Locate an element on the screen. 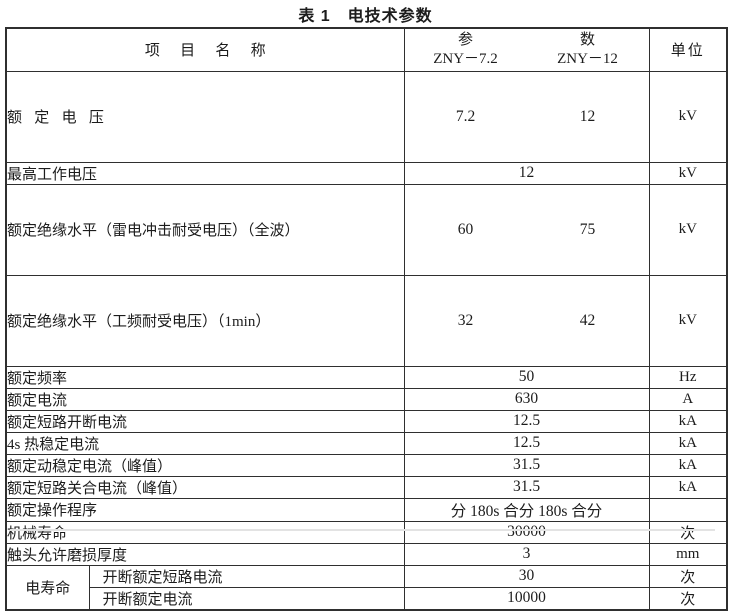 The height and width of the screenshot is (611, 730). item-name-cell: 机械寿命 is located at coordinates (205, 532).